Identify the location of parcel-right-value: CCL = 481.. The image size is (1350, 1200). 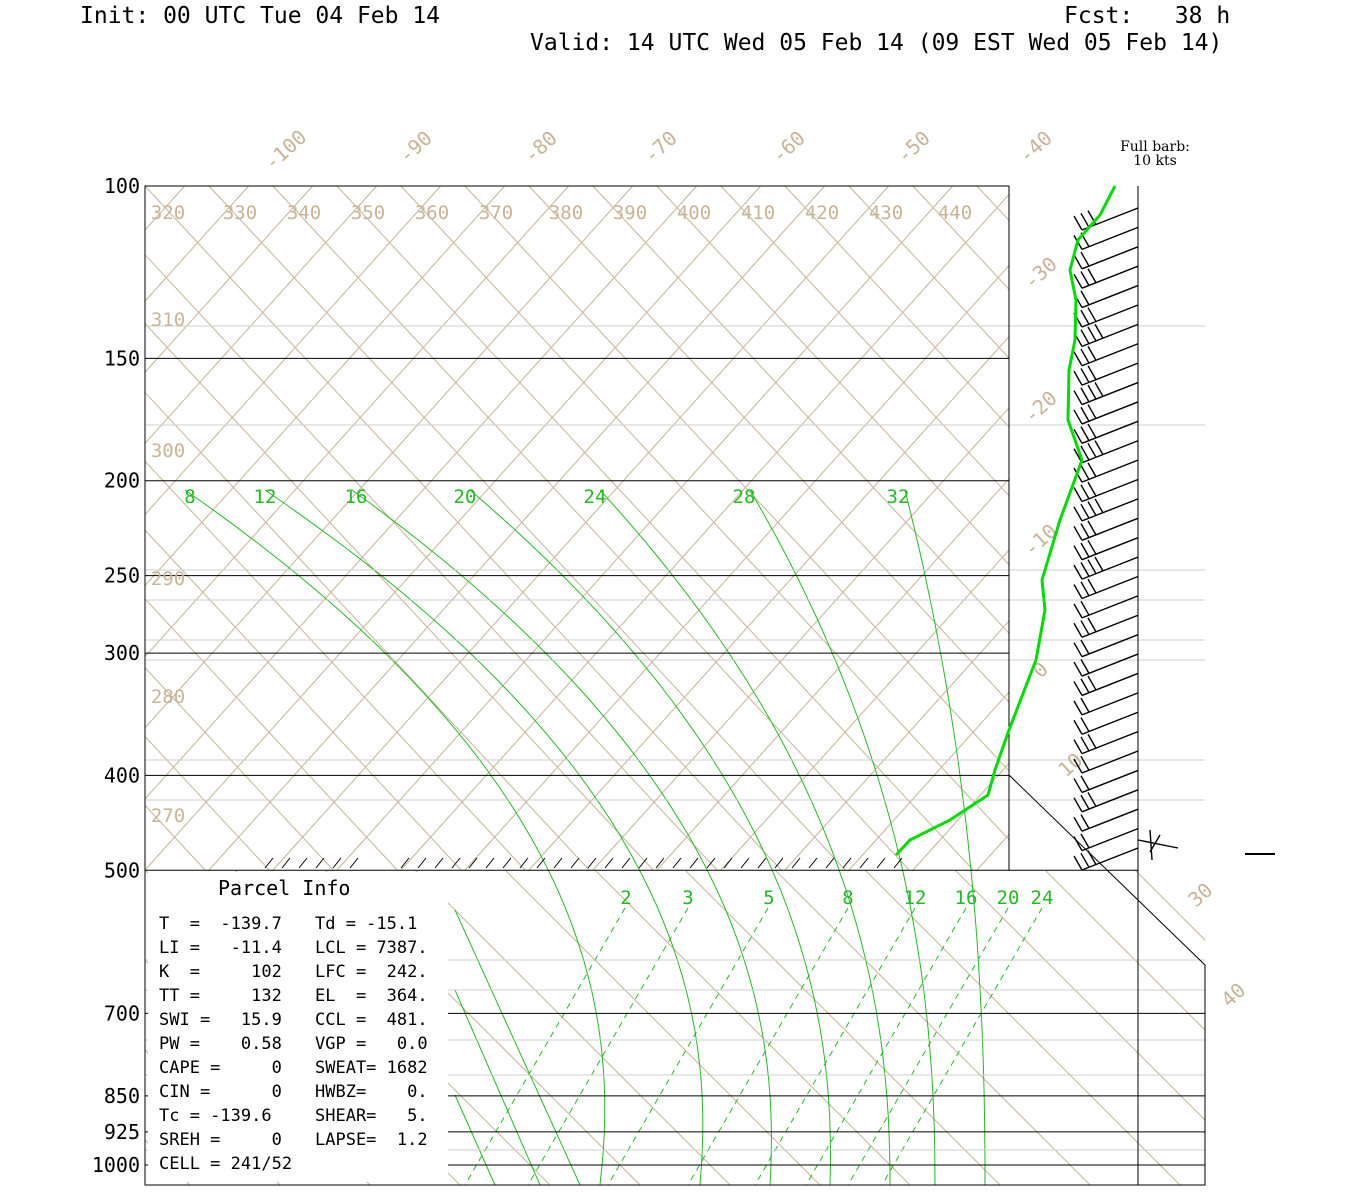
(371, 1020).